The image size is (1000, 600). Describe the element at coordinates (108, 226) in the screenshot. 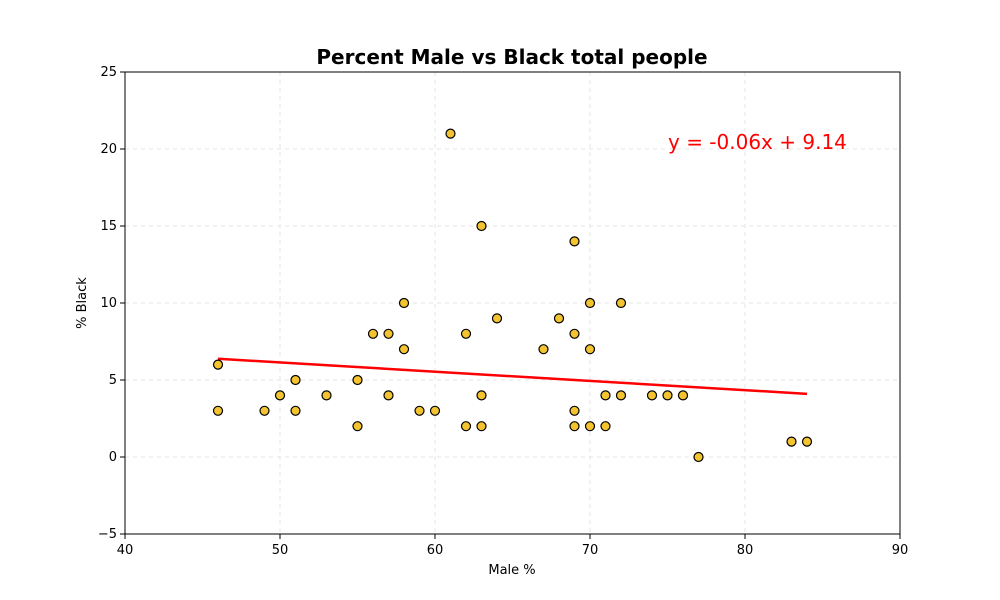

I see `y-tick-label: 15` at that location.